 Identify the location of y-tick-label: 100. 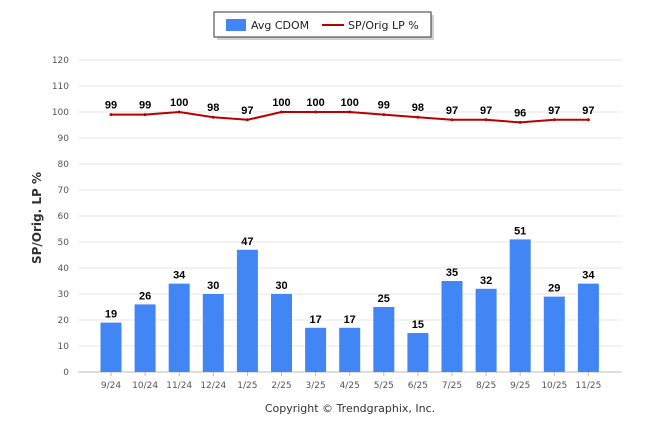
(60, 113).